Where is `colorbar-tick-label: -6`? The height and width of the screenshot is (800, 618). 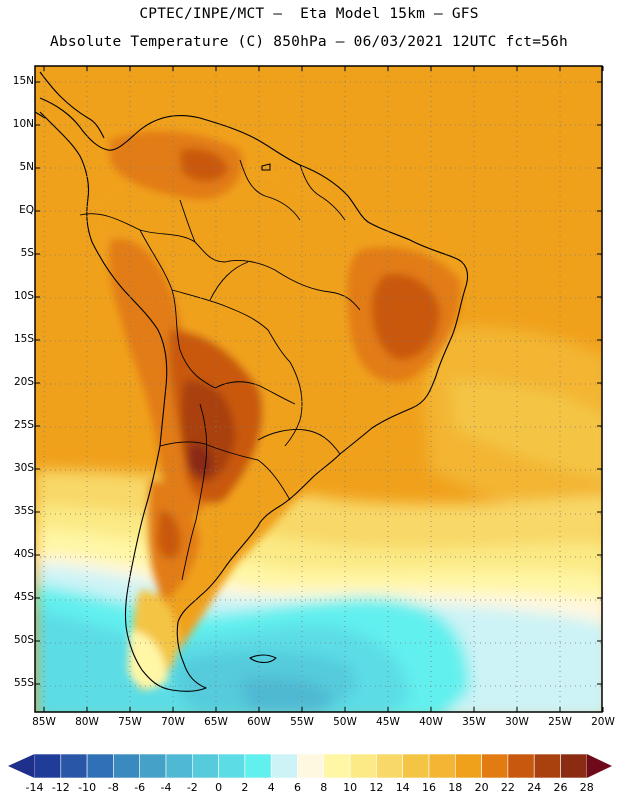 colorbar-tick-label: -6 is located at coordinates (140, 787).